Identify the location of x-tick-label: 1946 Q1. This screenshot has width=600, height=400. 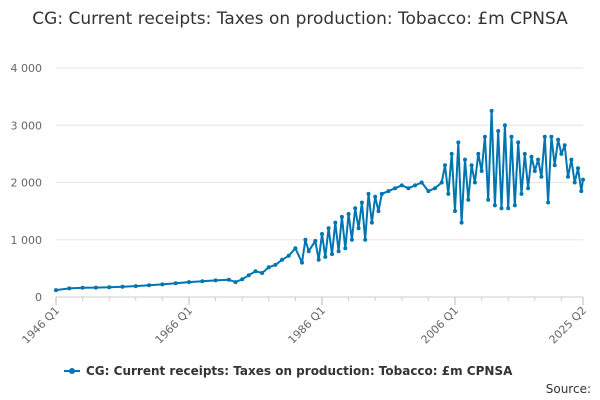
(41, 325).